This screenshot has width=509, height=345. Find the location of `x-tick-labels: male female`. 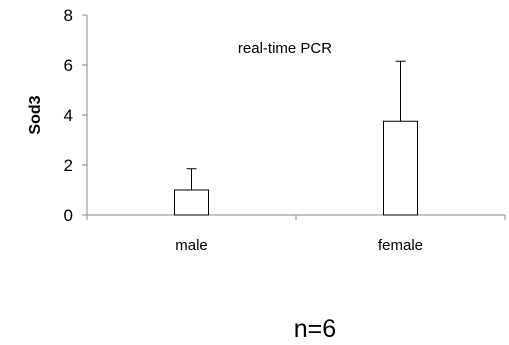

x-tick-labels: male female is located at coordinates (299, 245).